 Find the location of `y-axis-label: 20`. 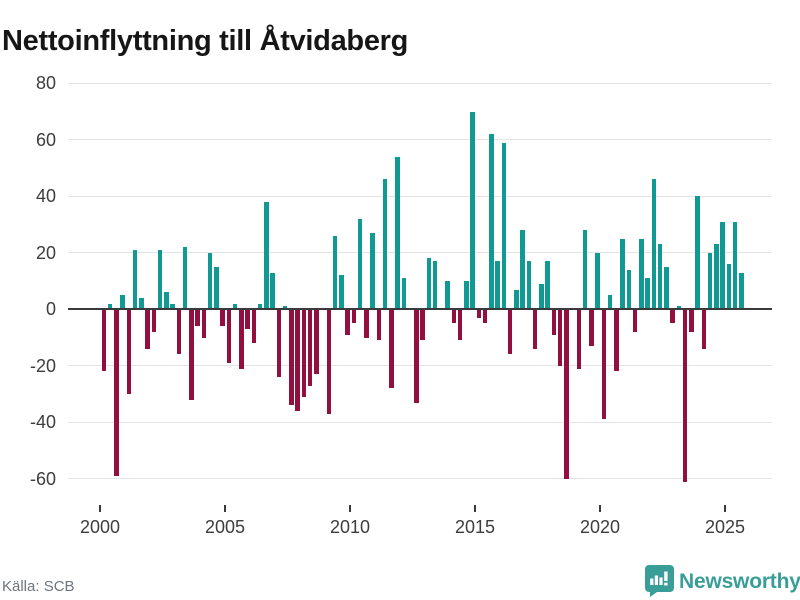

y-axis-label: 20 is located at coordinates (45, 252).